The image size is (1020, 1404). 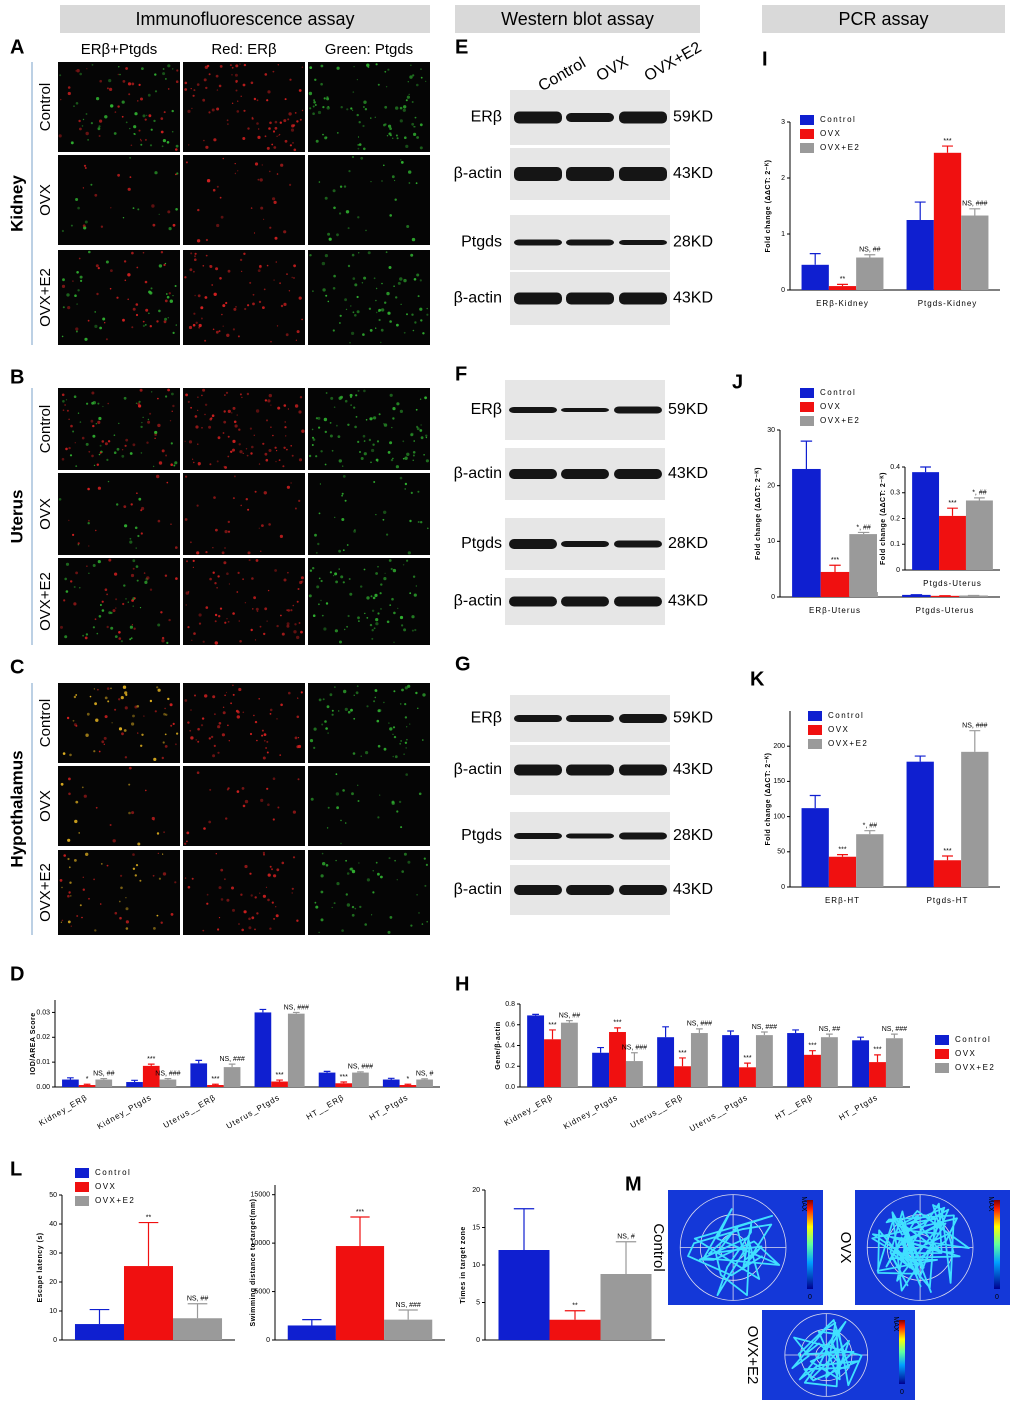 What do you see at coordinates (486, 718) in the screenshot?
I see `blot-row-label: ERβ` at bounding box center [486, 718].